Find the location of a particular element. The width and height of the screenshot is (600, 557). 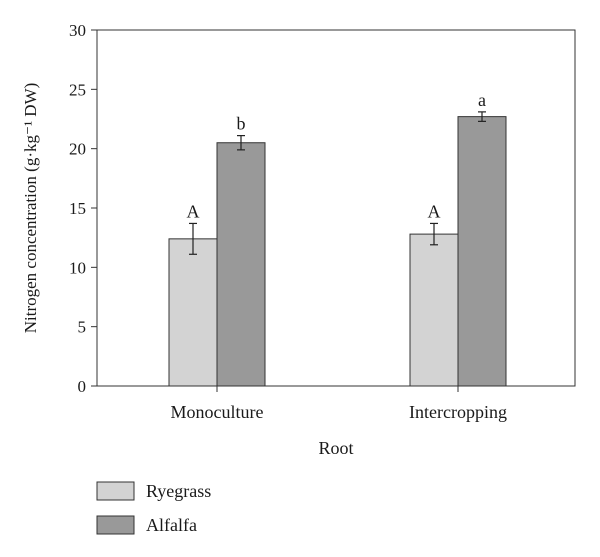

y-axis: 0 5 10 15 20 25 30 is located at coordinates (83, 208).